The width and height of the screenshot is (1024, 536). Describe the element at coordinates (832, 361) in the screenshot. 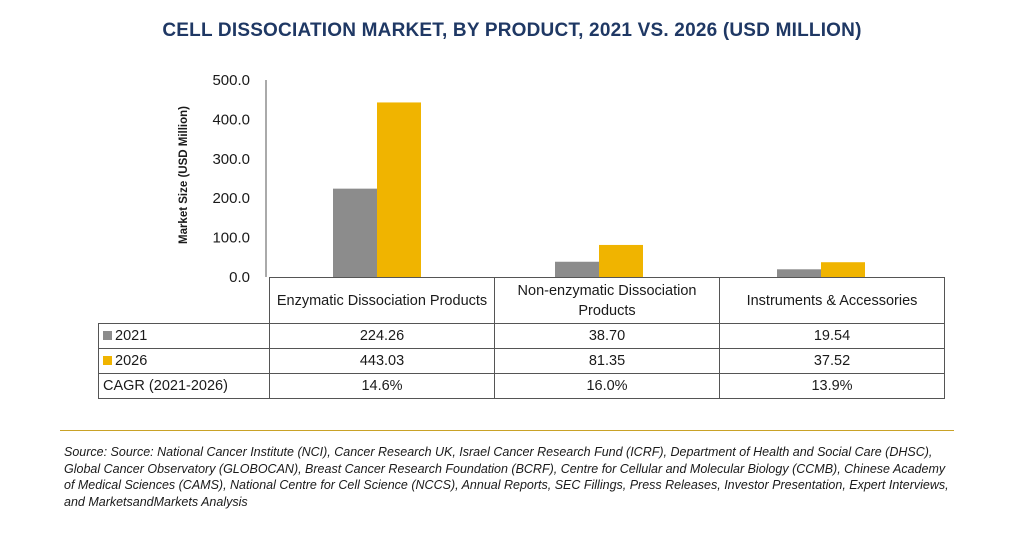

I see `value-cell: 37.52` at that location.